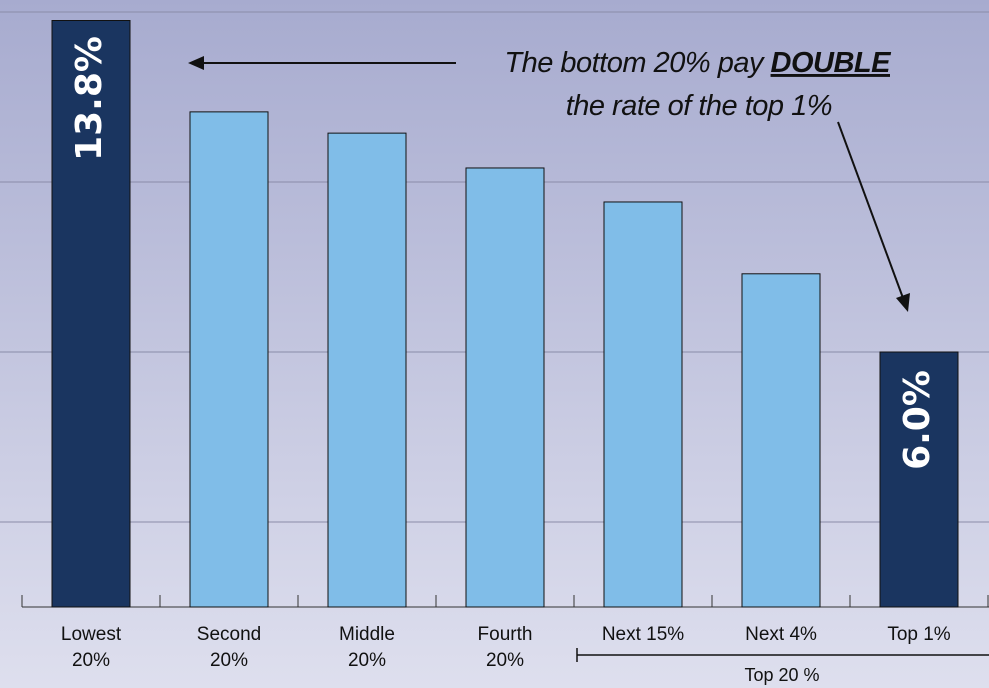  Describe the element at coordinates (699, 106) in the screenshot. I see `annotation-text: the rate of the top 1%` at that location.